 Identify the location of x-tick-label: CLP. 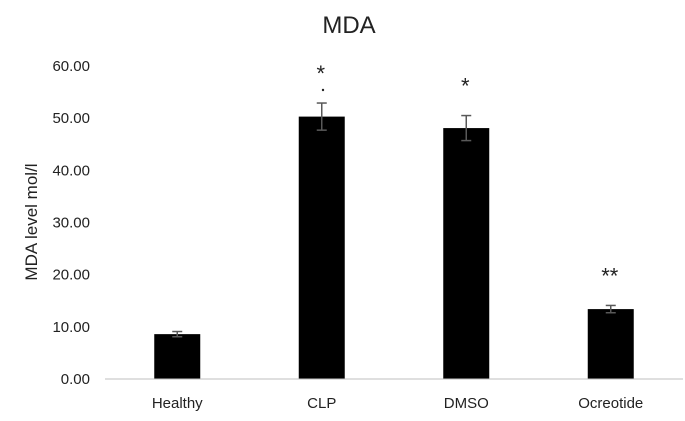
(321, 403).